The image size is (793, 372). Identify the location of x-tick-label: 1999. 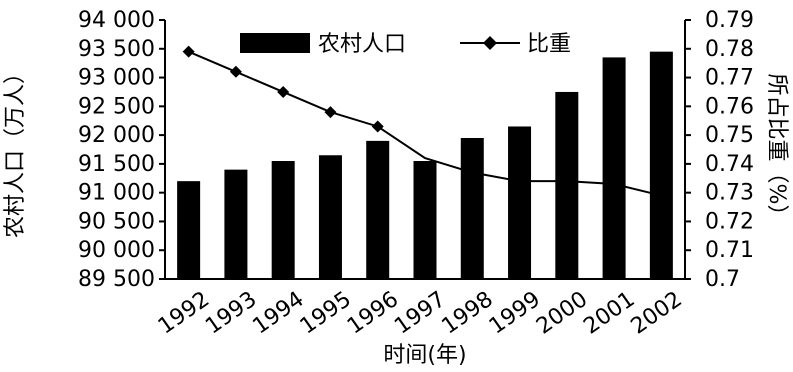
(515, 313).